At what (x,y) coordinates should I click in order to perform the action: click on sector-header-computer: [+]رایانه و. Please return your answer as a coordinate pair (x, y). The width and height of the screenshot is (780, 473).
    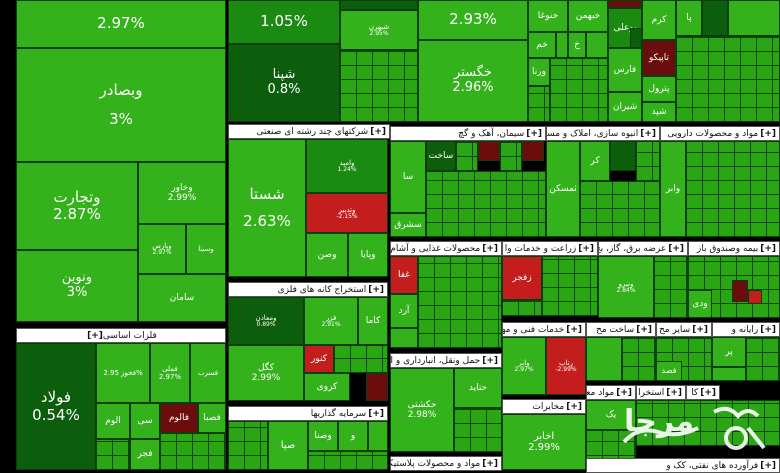
    Looking at the image, I should click on (746, 329).